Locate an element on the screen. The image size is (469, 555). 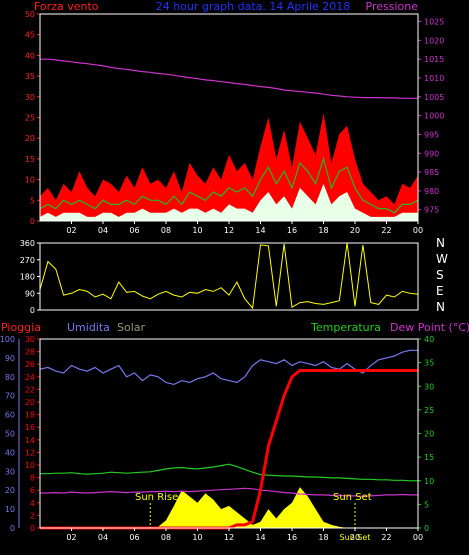
wind-y-tick-label: 45 is located at coordinates (30, 35).